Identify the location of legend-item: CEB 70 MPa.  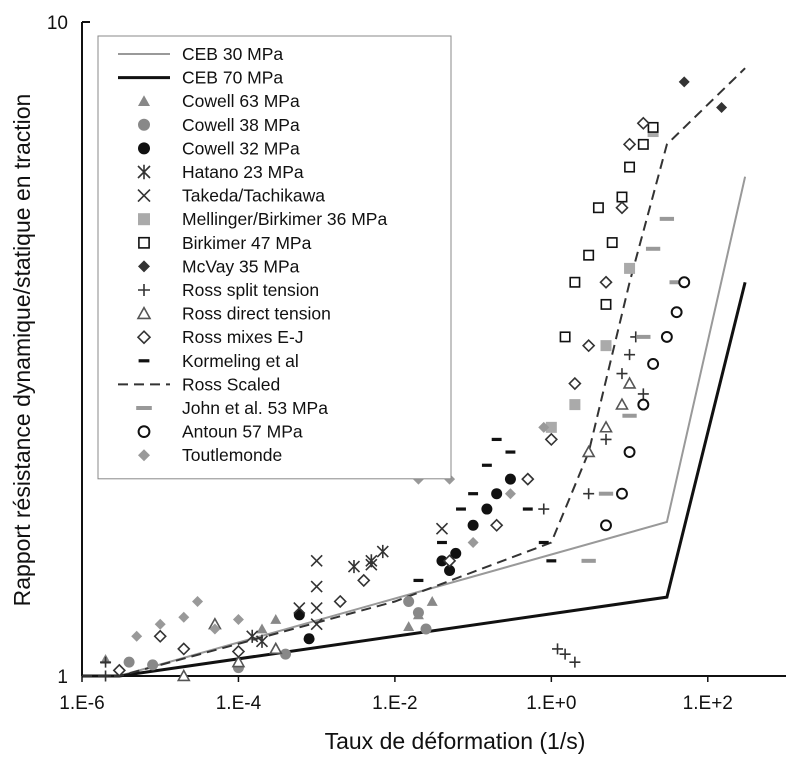
(200, 78).